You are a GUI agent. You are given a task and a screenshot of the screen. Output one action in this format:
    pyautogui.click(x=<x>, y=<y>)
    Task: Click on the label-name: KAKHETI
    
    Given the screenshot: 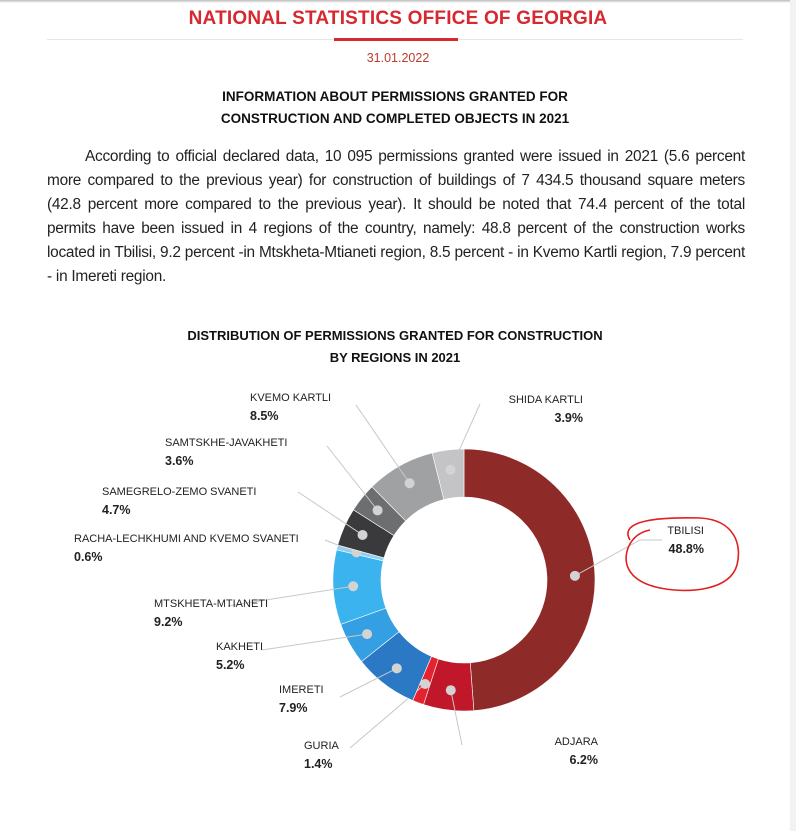 What is the action you would take?
    pyautogui.click(x=240, y=647)
    